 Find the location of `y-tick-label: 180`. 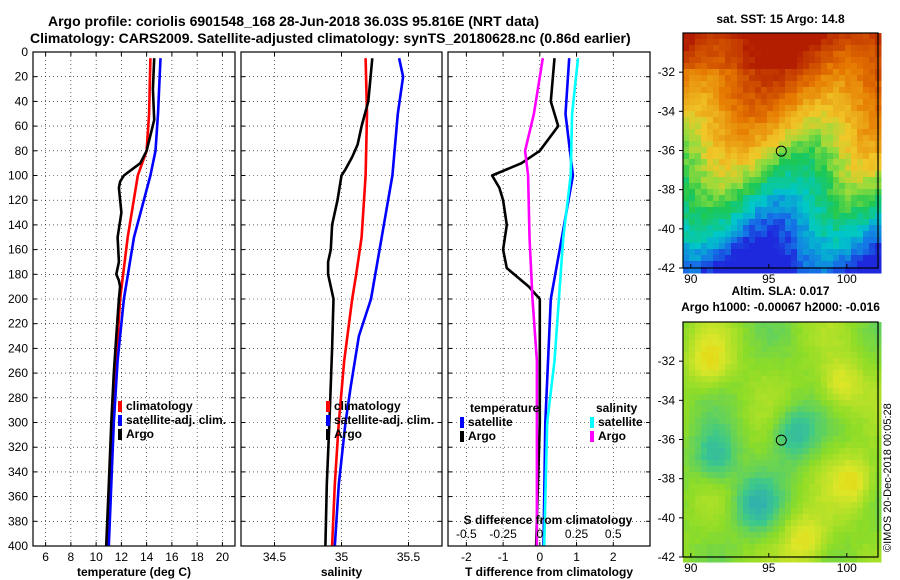

y-tick-label: 180 is located at coordinates (18, 274).